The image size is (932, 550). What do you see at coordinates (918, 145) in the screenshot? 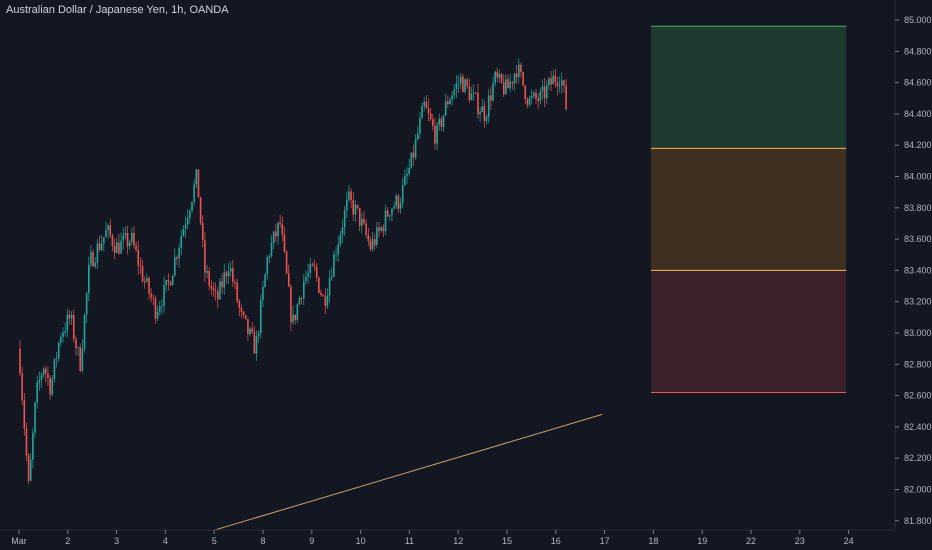
I see `price-tick-label: 84.200` at bounding box center [918, 145].